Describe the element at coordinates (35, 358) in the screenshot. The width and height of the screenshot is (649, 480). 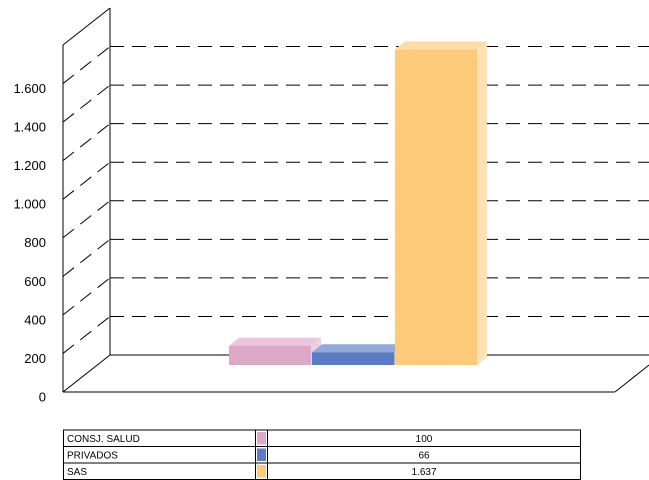
I see `y-tick-label: 200` at that location.